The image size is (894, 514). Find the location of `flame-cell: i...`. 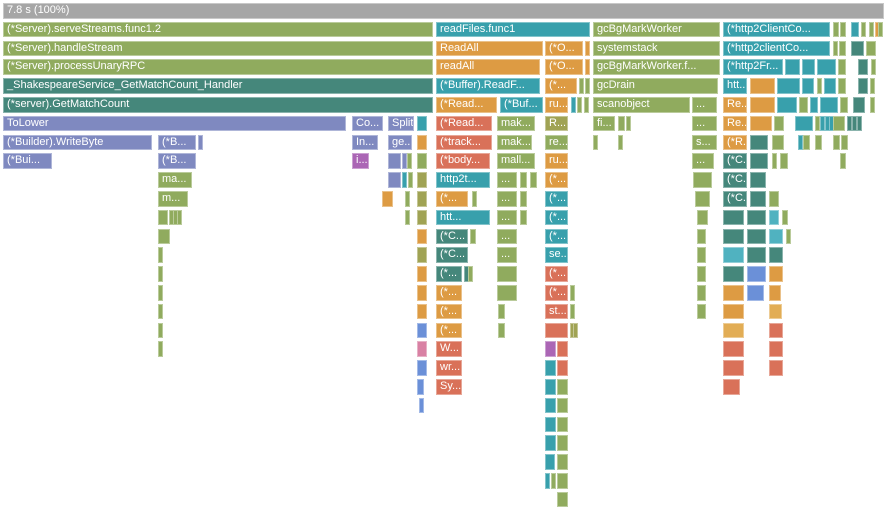

flame-cell: i... is located at coordinates (360, 161).